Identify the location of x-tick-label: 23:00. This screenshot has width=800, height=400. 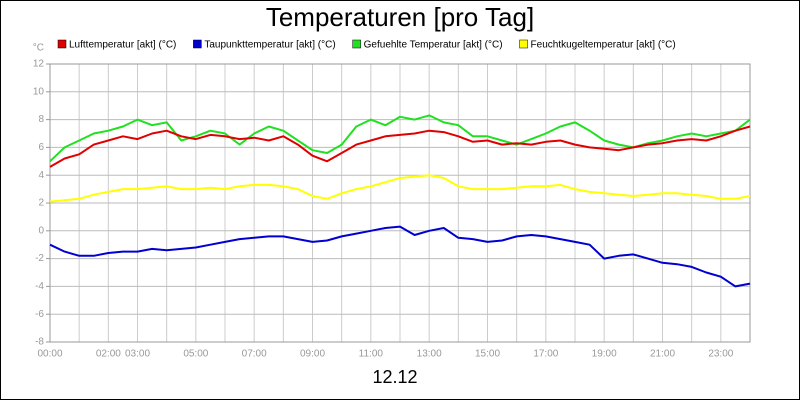
(720, 354).